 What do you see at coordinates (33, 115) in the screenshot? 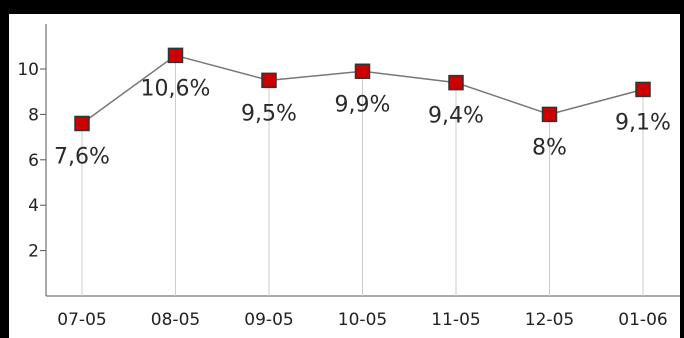
I see `y-tick-label: 8` at bounding box center [33, 115].